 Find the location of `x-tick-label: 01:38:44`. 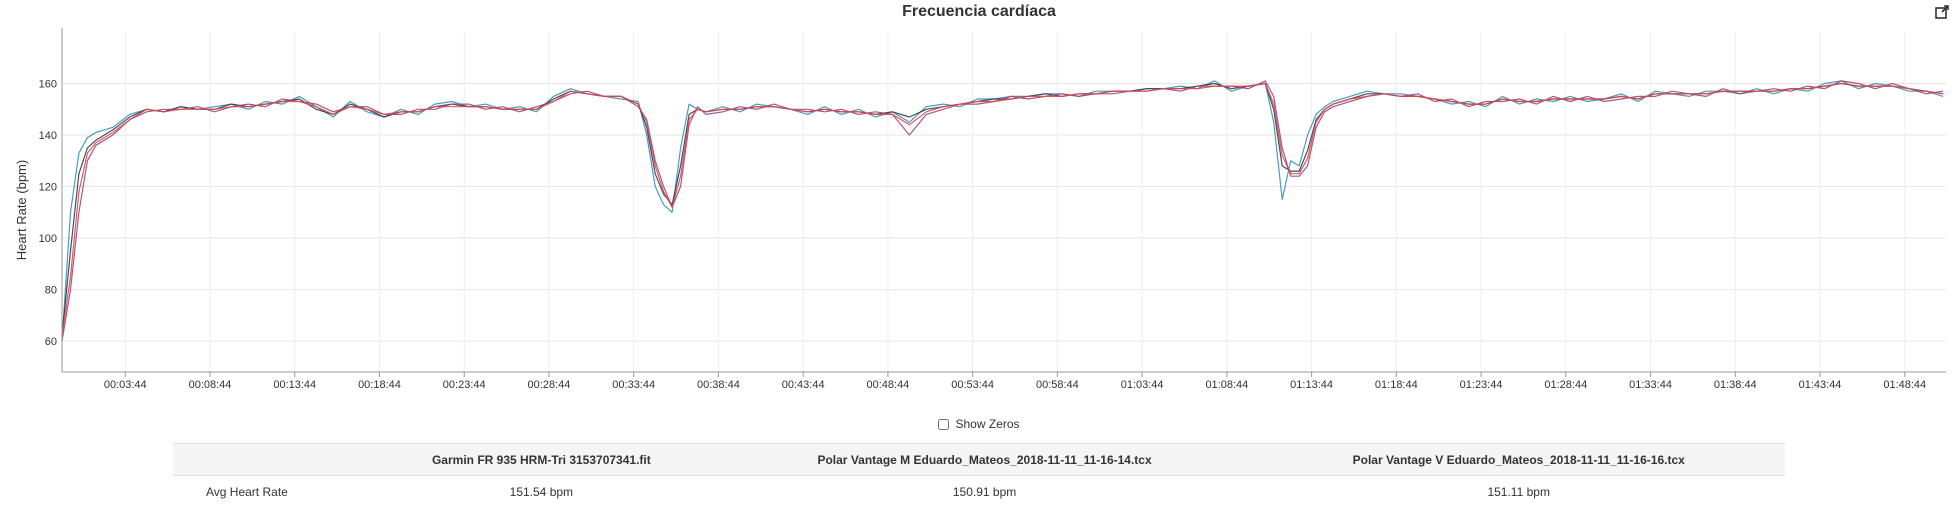

x-tick-label: 01:38:44 is located at coordinates (1735, 385).